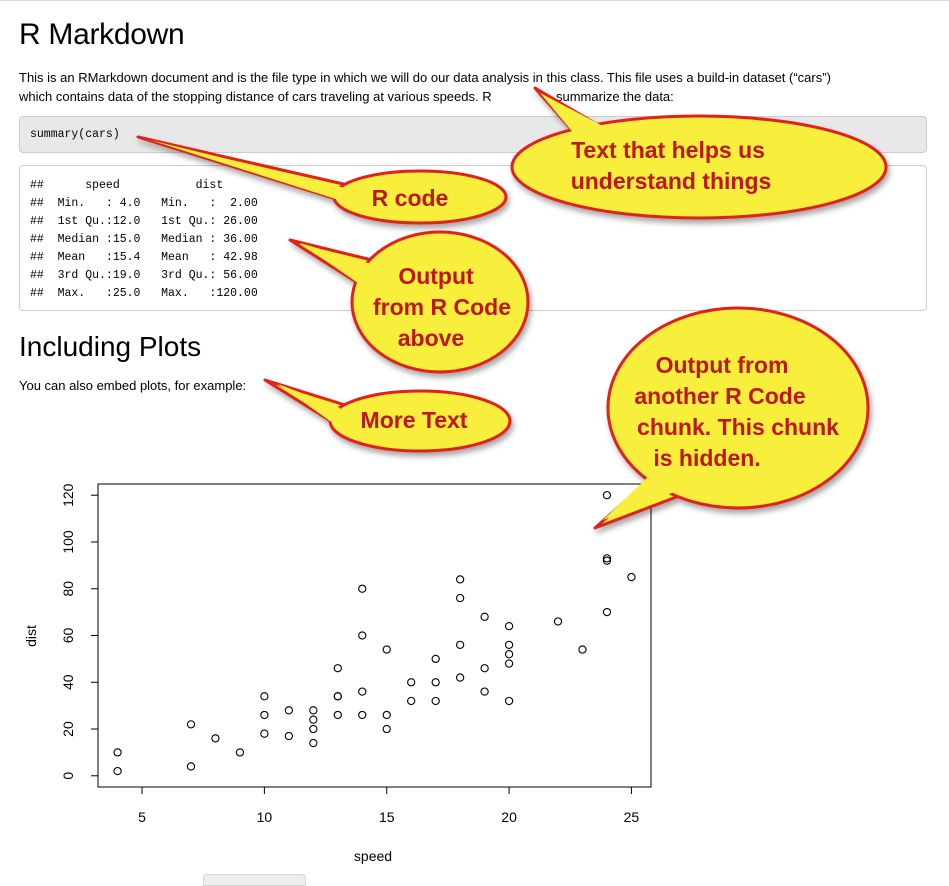 The image size is (949, 886). What do you see at coordinates (151, 185) in the screenshot?
I see `output-line: ## speed dist` at bounding box center [151, 185].